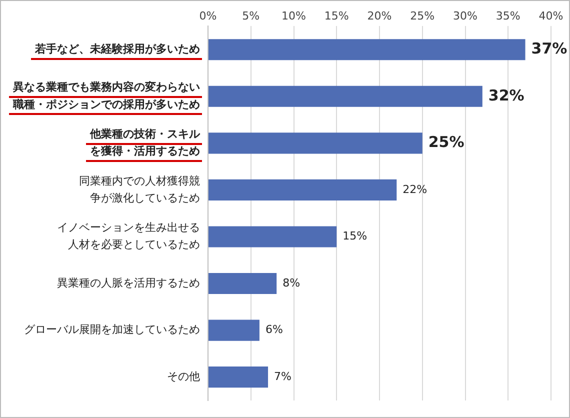  What do you see at coordinates (145, 142) in the screenshot?
I see `y-tick-label: 他業種の技術・スキルを獲得・活用するため` at bounding box center [145, 142].